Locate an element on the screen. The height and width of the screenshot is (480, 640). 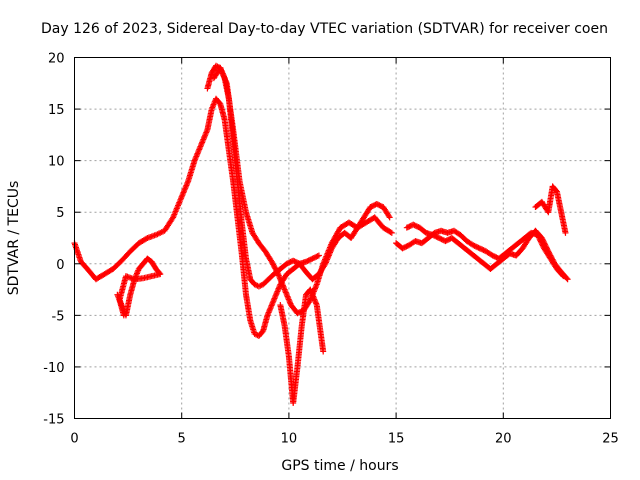
series-track-g is located at coordinates (487, 252).